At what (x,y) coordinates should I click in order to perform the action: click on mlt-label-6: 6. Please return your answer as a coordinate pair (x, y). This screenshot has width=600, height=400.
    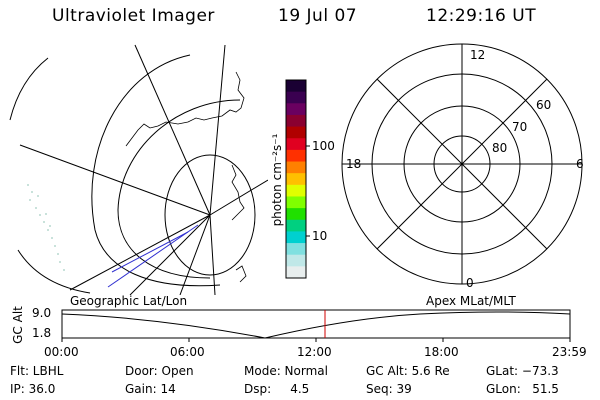
    Looking at the image, I should click on (580, 164).